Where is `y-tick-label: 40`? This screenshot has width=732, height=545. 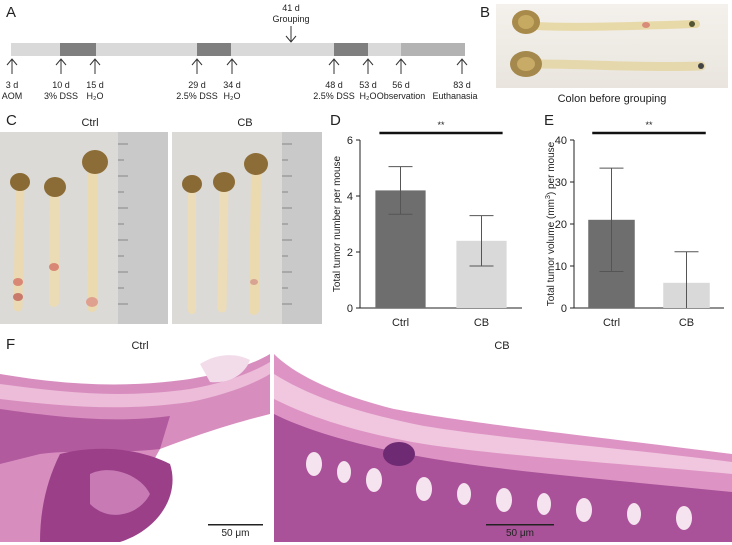 y-tick-label: 40 is located at coordinates (561, 141).